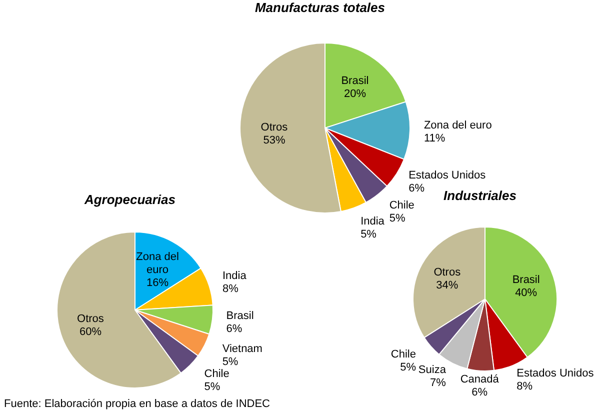 This screenshot has height=412, width=612. I want to click on data-label: 40%, so click(526, 293).